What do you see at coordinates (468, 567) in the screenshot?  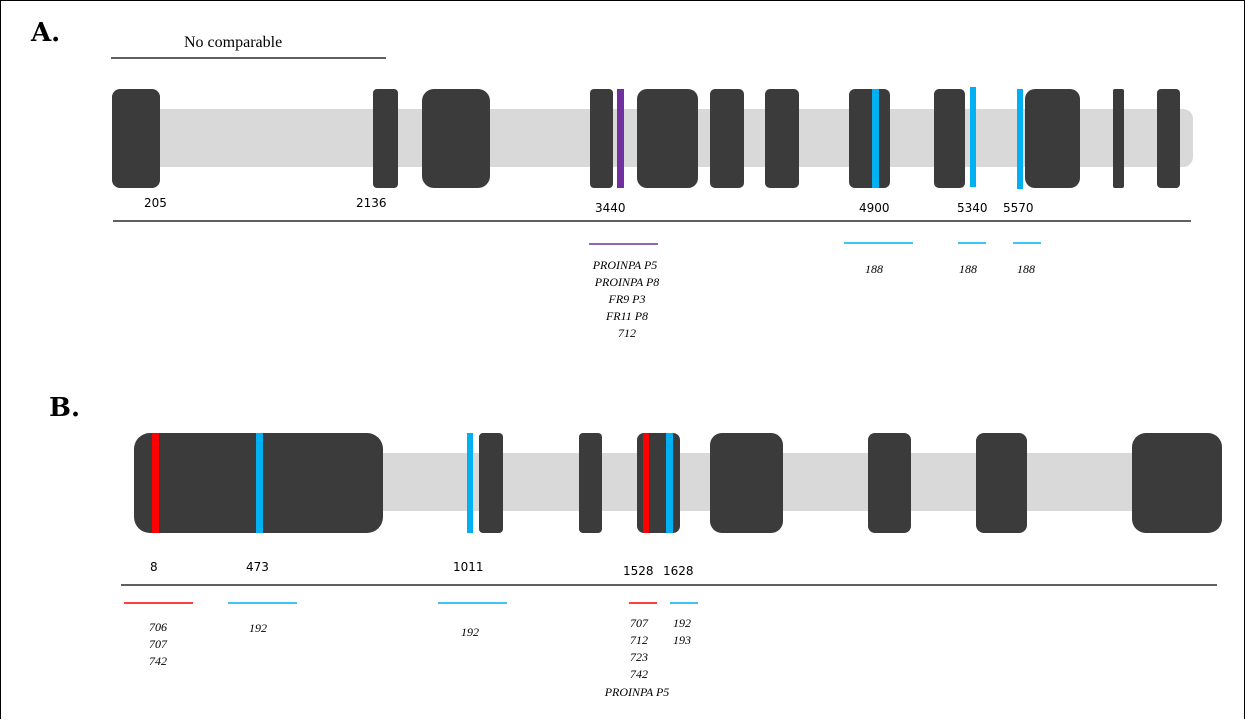 I see `position-label: 1011` at bounding box center [468, 567].